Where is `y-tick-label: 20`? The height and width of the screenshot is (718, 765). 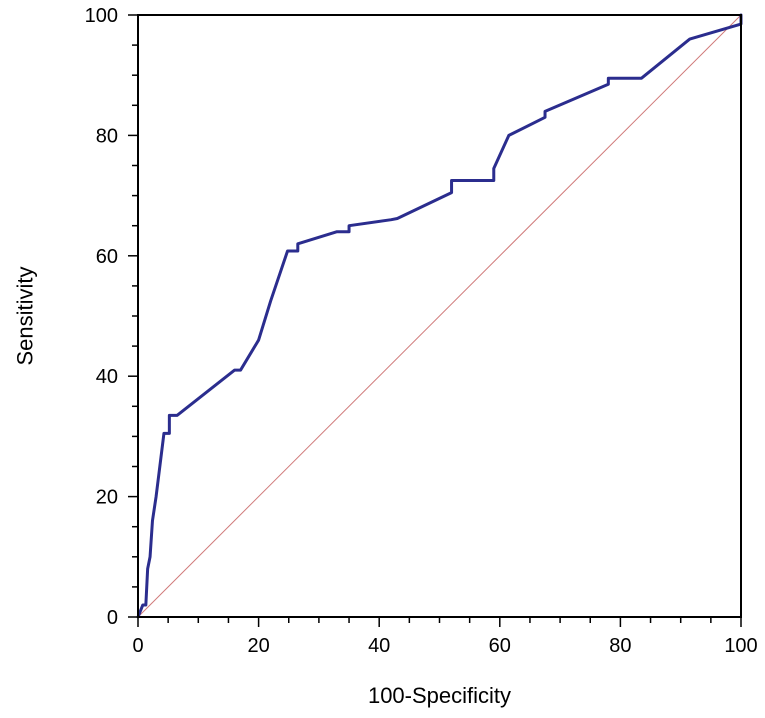 y-tick-label: 20 is located at coordinates (107, 498).